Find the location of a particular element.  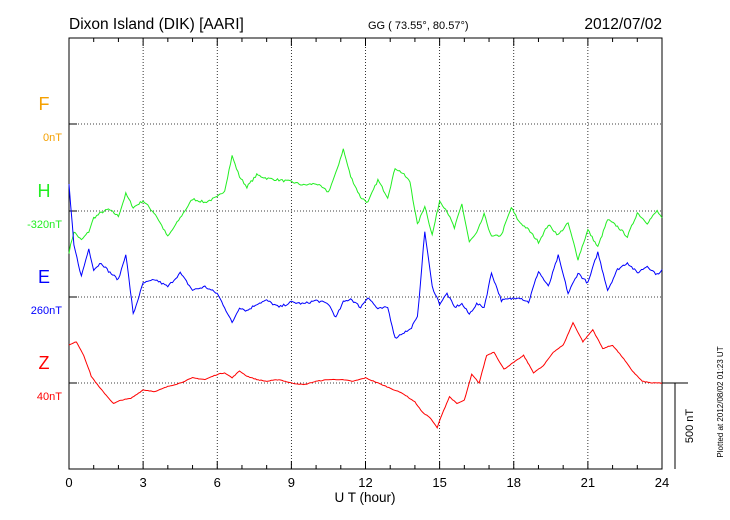

x-axis-label: U T (hour) is located at coordinates (364, 497).